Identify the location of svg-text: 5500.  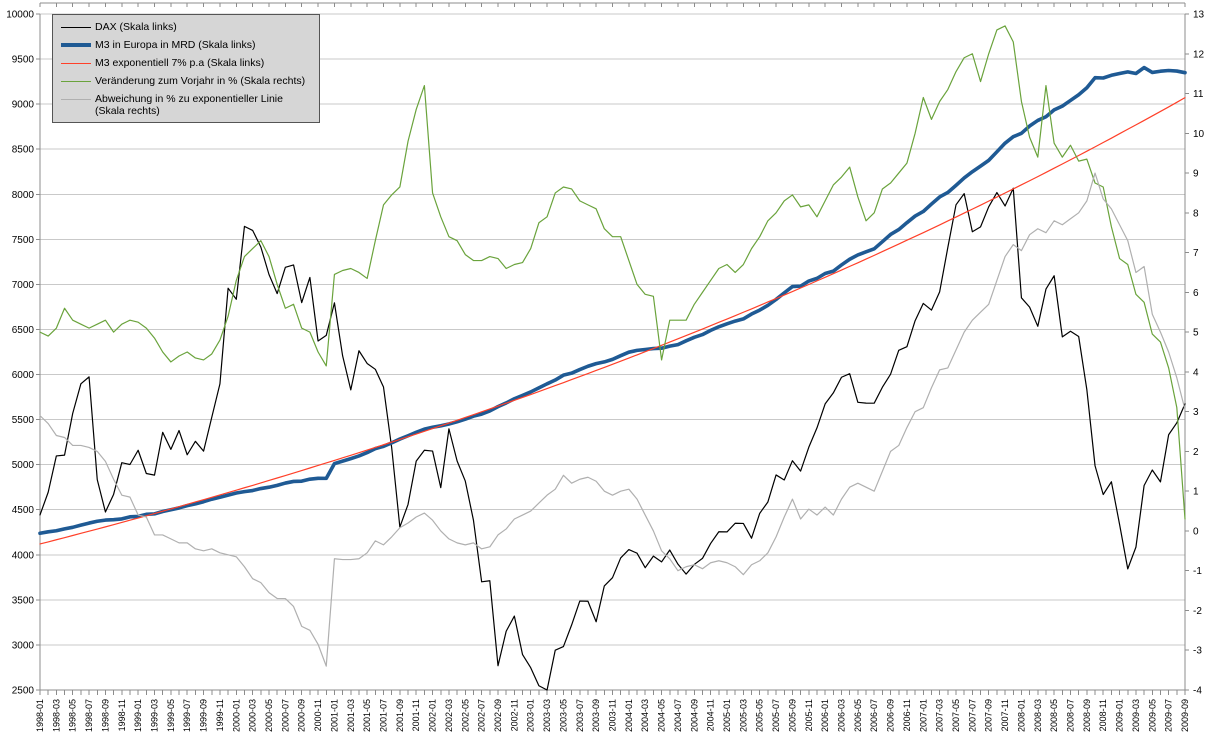
(23, 420).